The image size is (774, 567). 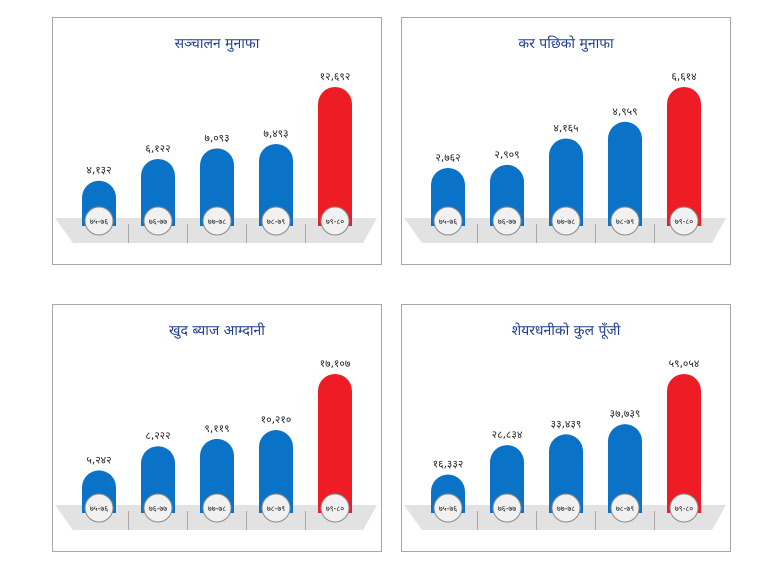 What do you see at coordinates (624, 112) in the screenshot?
I see `bar-value-label: ४,९५९` at bounding box center [624, 112].